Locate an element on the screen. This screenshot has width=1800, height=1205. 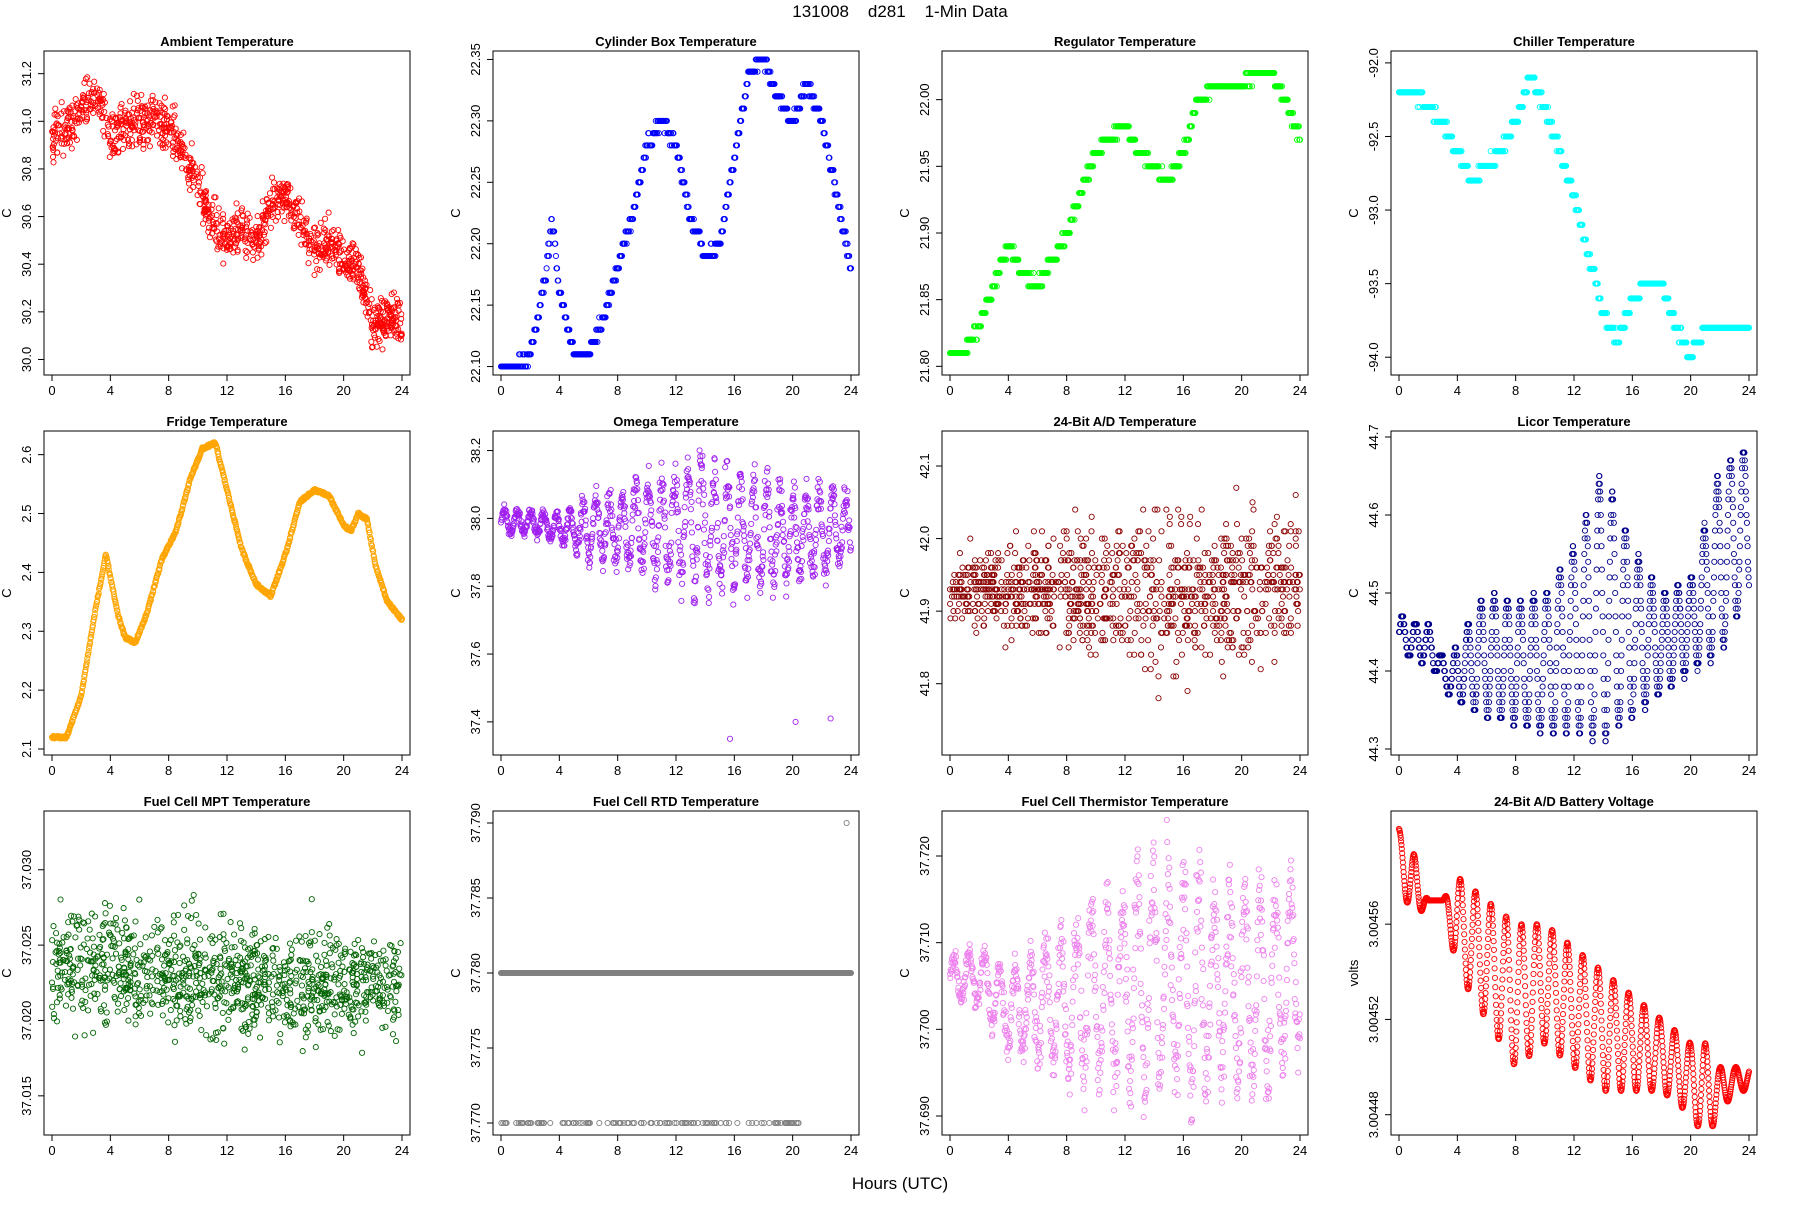
data-series is located at coordinates (675, 213).